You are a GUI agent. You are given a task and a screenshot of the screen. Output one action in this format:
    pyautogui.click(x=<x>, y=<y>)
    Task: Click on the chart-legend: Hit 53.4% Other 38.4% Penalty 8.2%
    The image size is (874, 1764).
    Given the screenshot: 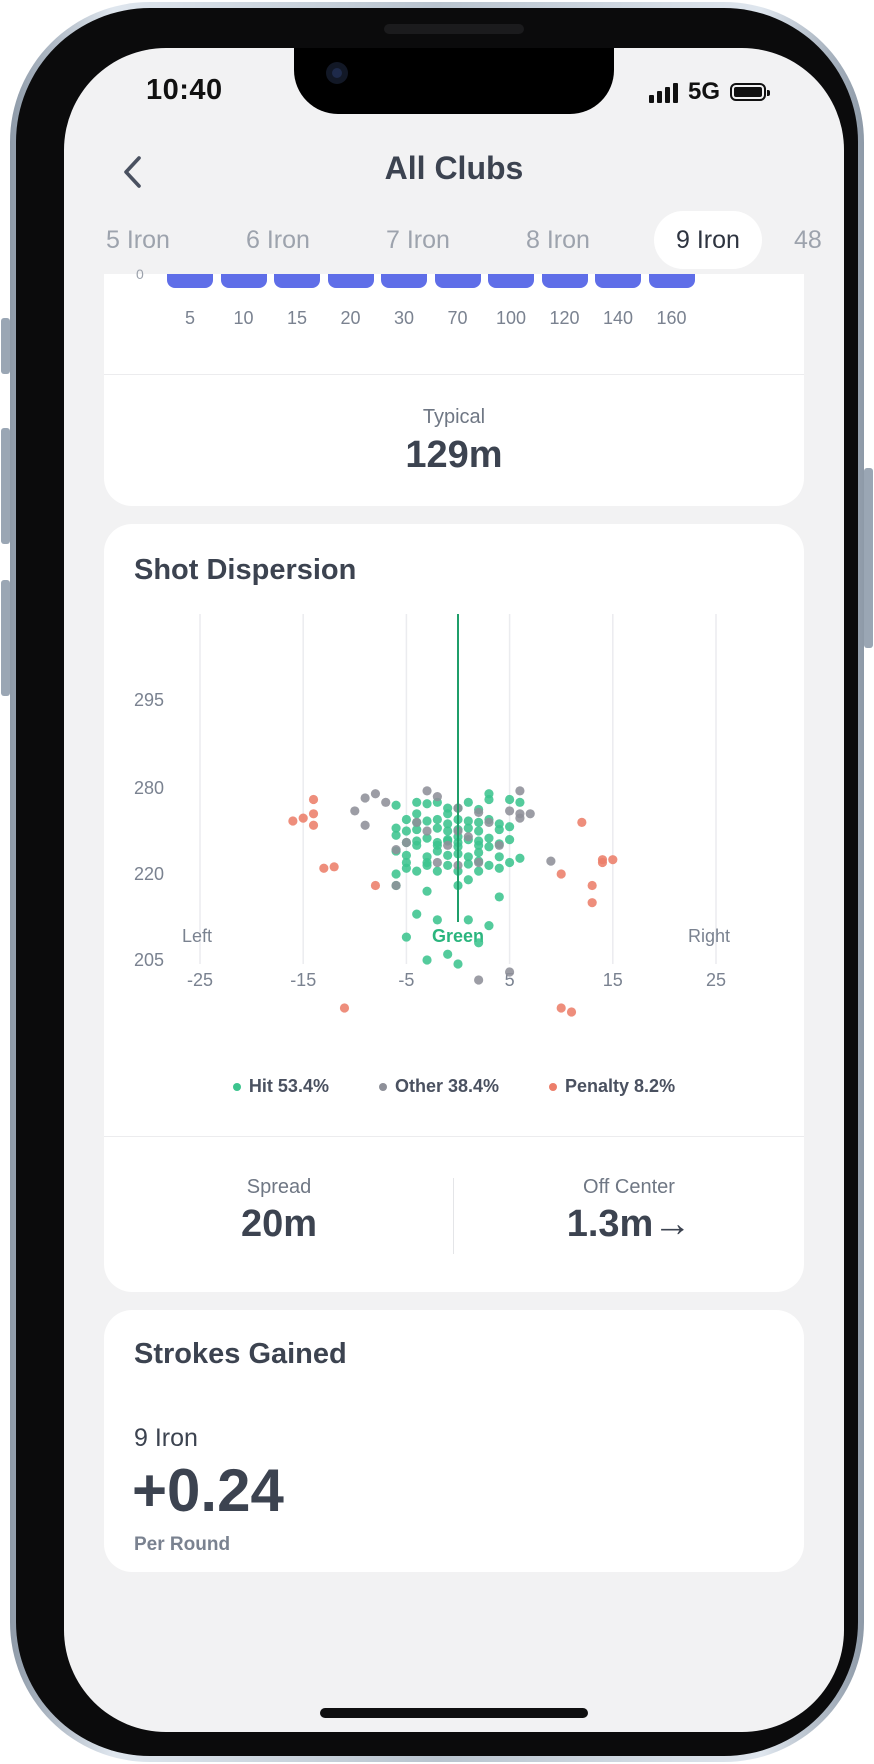 What is the action you would take?
    pyautogui.click(x=454, y=1086)
    